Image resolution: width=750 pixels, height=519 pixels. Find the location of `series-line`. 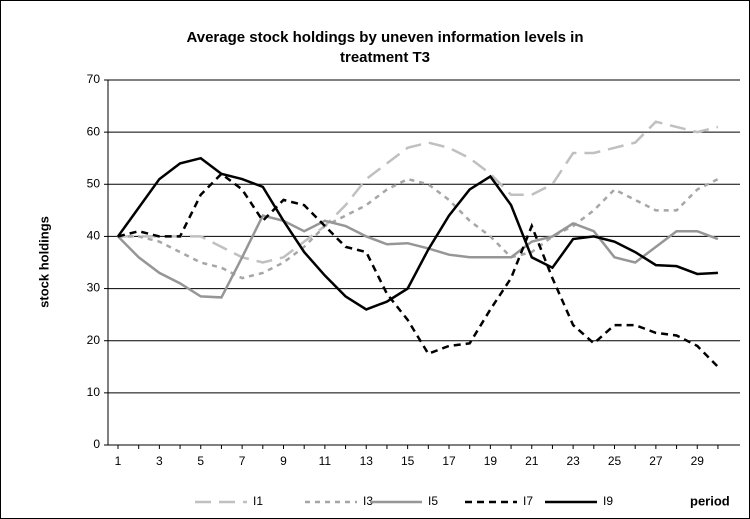

series-line is located at coordinates (418, 256).